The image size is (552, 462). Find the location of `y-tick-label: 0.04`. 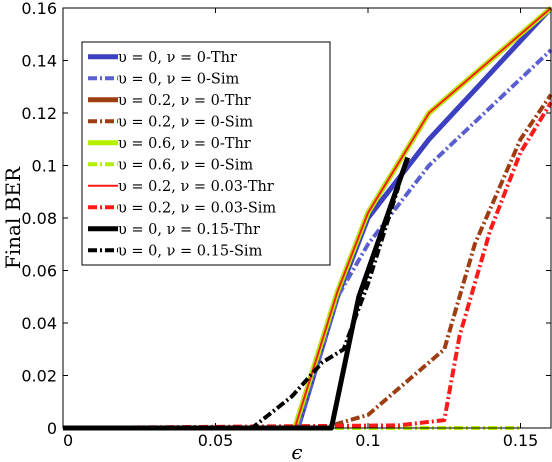

y-tick-label: 0.04 is located at coordinates (39, 323).